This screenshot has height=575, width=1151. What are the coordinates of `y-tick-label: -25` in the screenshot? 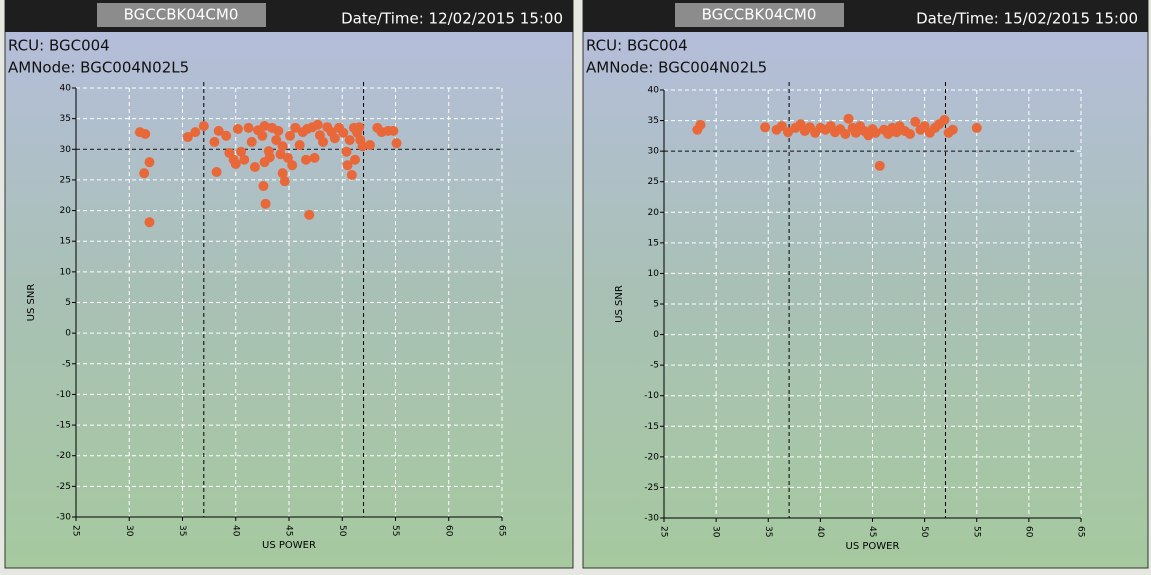 It's located at (63, 487).